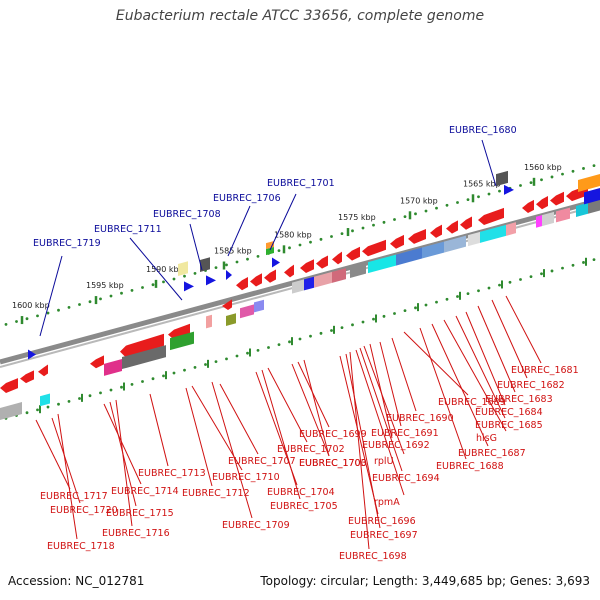 This screenshot has height=600, width=600. I want to click on lower-gene-label: EUBREC_1685, so click(509, 425).